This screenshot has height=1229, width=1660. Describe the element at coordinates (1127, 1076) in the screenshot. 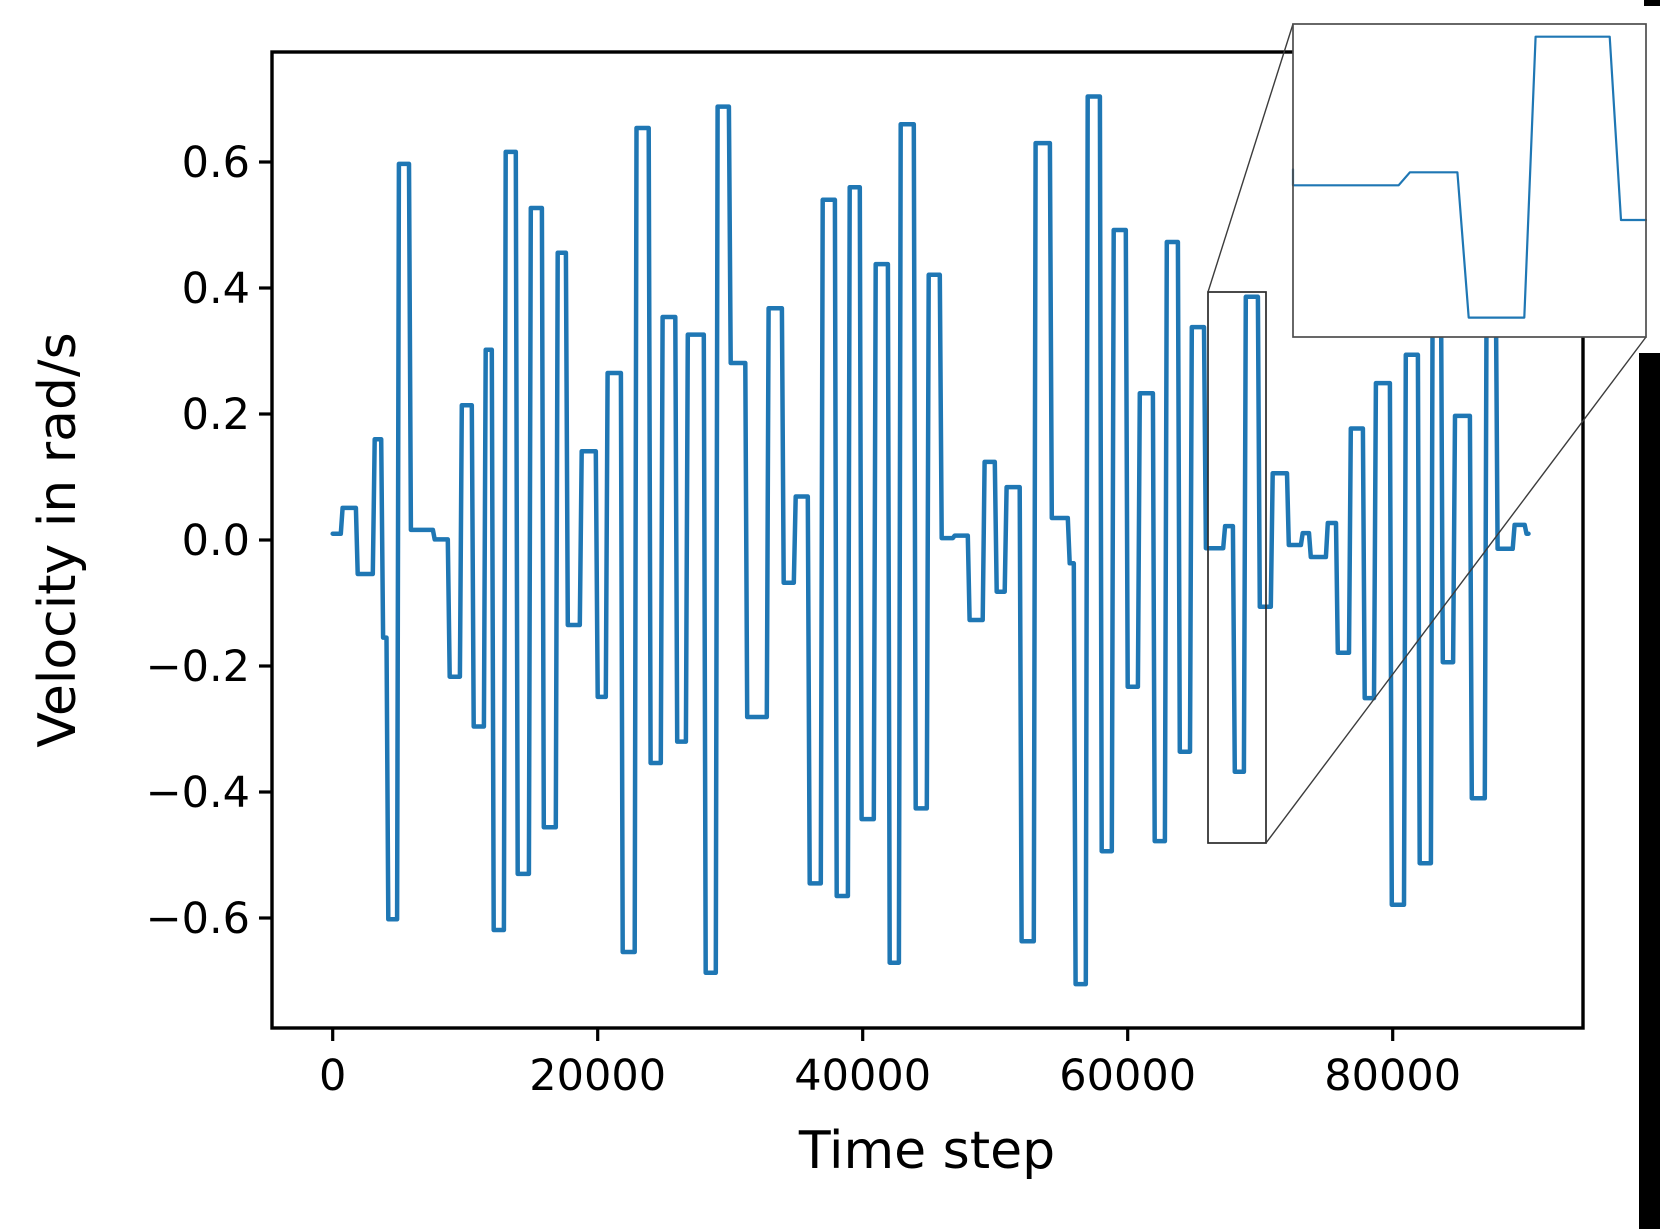

I see `x-tick-label: 60000` at that location.